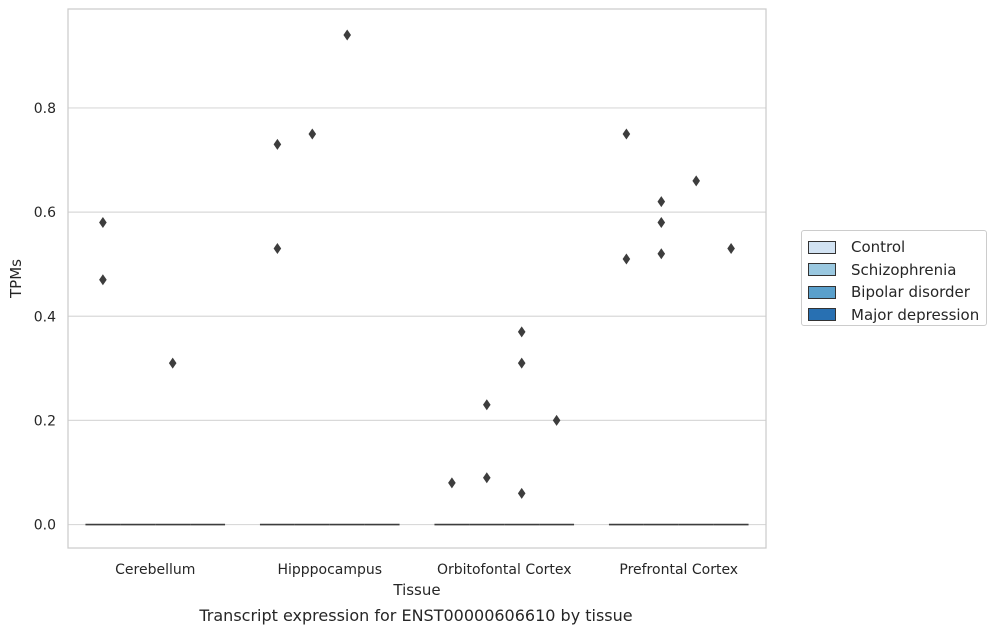  What do you see at coordinates (504, 570) in the screenshot?
I see `x-tick-label-orbitofontal-cortex: Orbitofontal Cortex` at bounding box center [504, 570].